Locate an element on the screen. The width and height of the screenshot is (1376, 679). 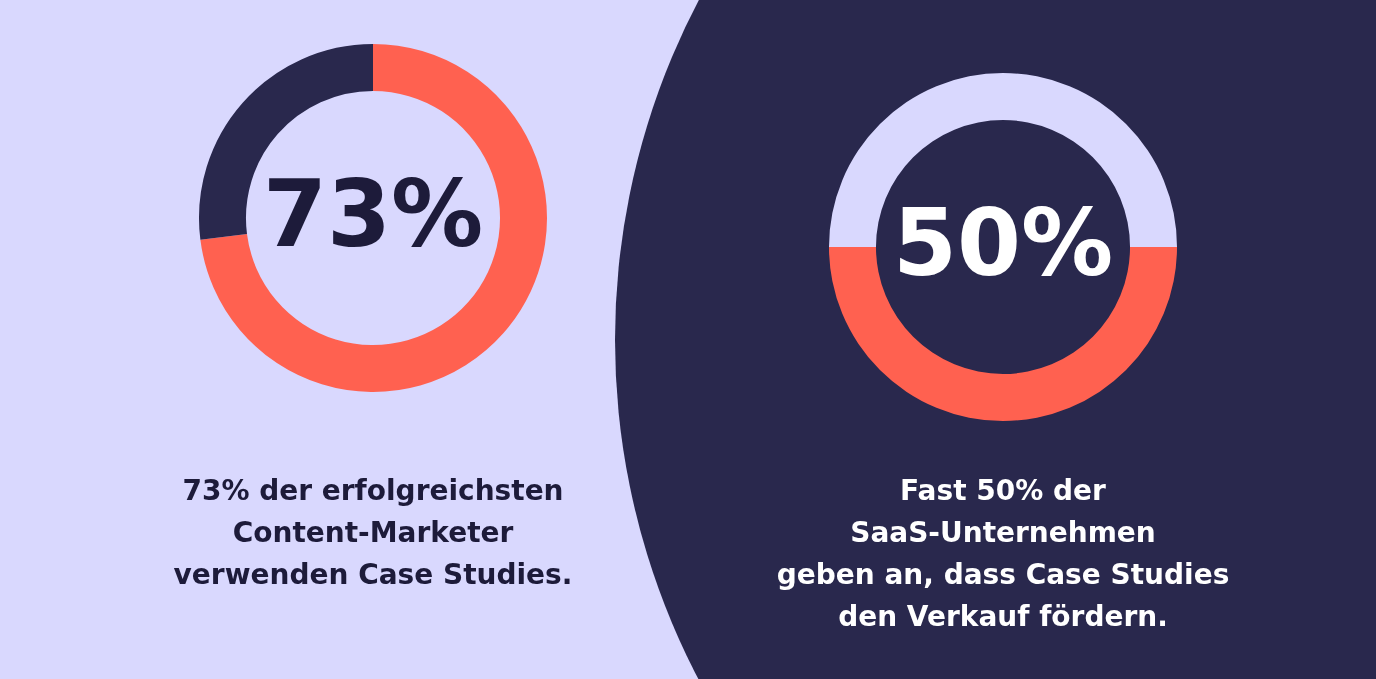
text: Fast 50% der SaaS-Unternehmen geben an, dass Case Studies den Verkauf fördern. is located at coordinates (1003, 554).